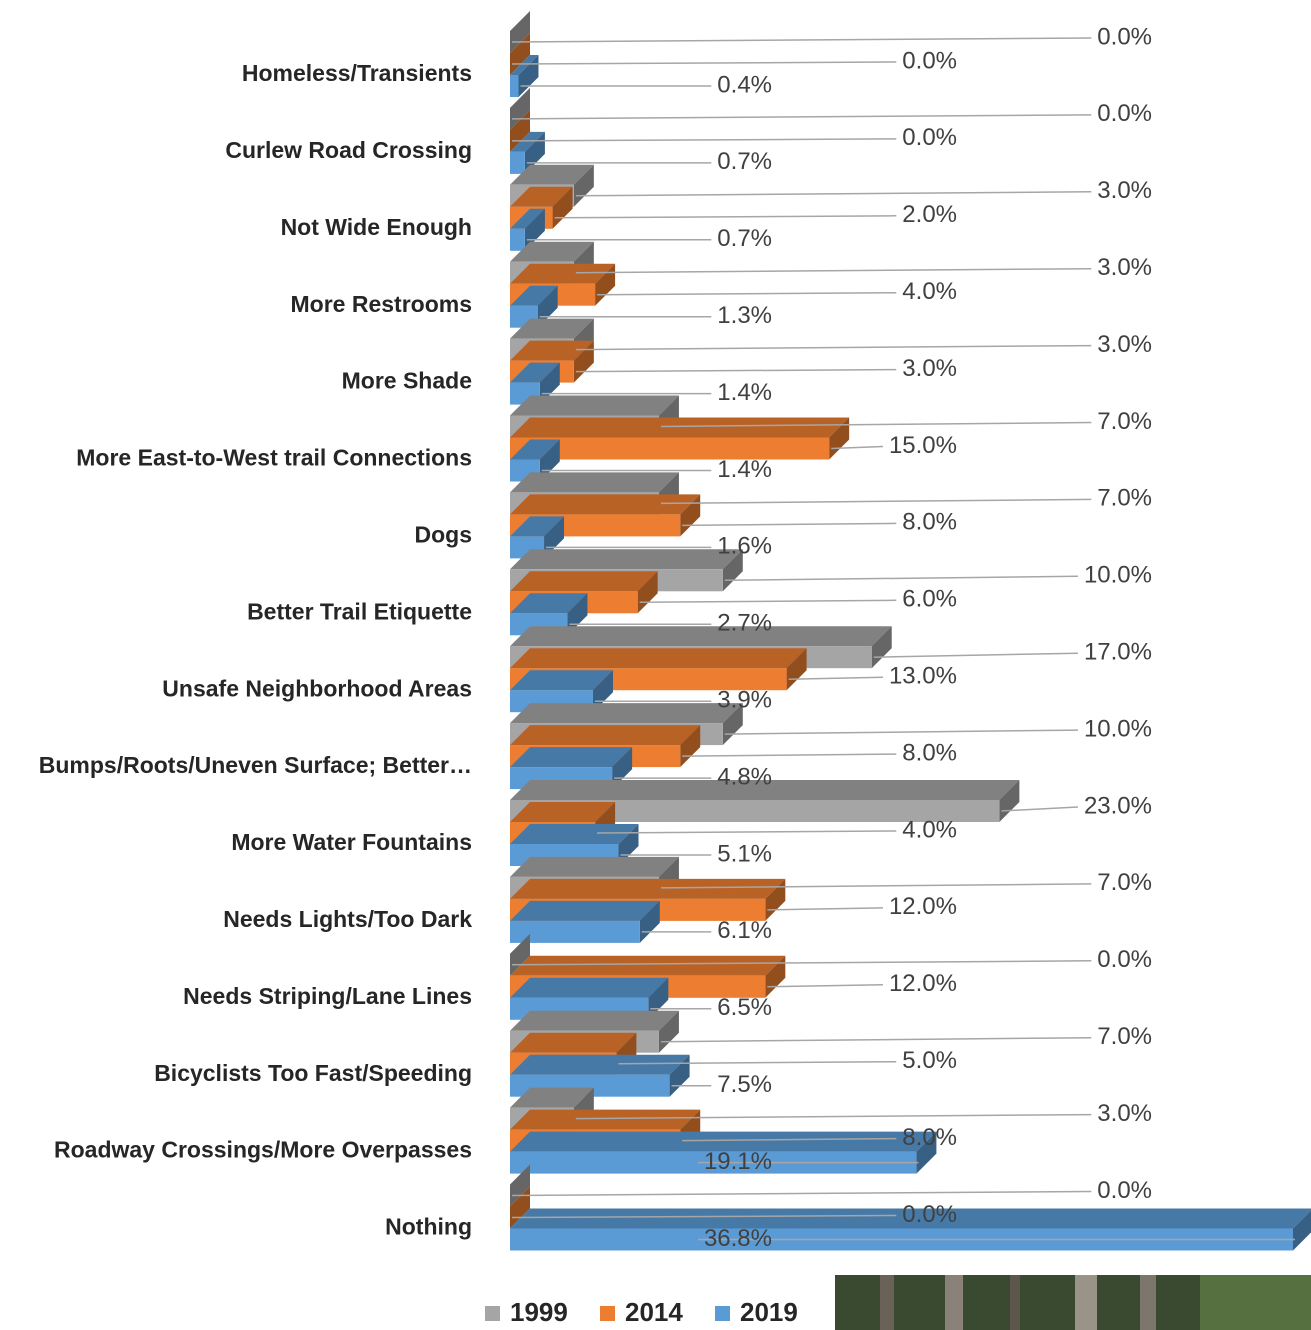 The height and width of the screenshot is (1330, 1311). Describe the element at coordinates (313, 1073) in the screenshot. I see `category-label: Bicyclists Too Fast/Speeding` at that location.